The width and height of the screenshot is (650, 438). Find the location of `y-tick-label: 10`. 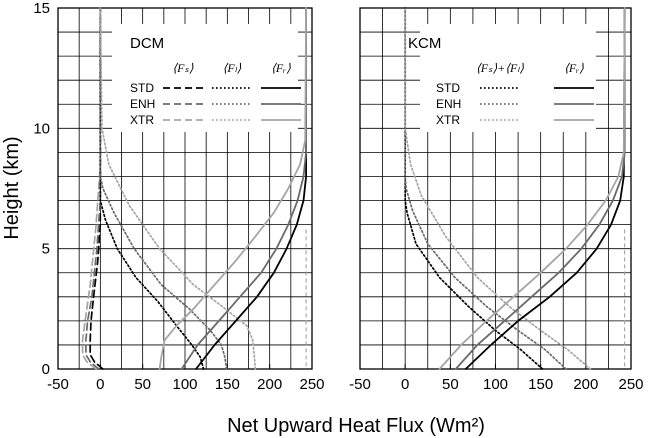

y-tick-label: 10 is located at coordinates (41, 128).